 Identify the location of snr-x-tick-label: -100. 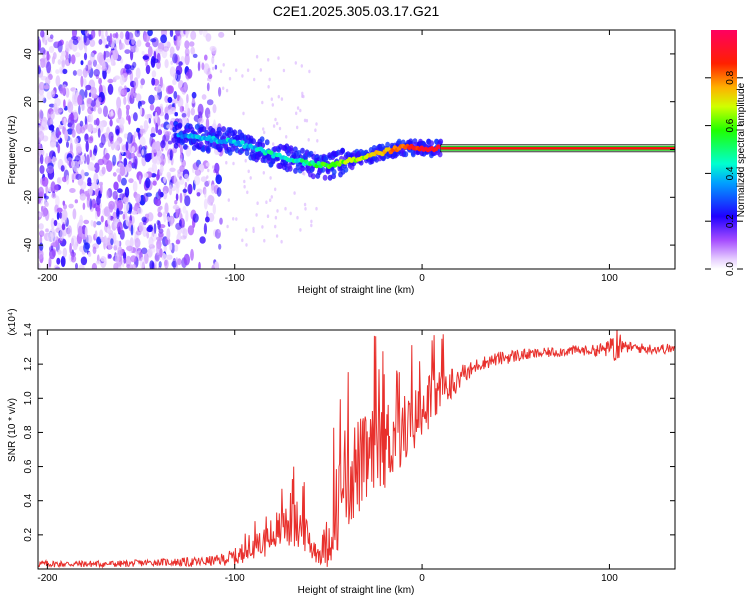
(235, 578).